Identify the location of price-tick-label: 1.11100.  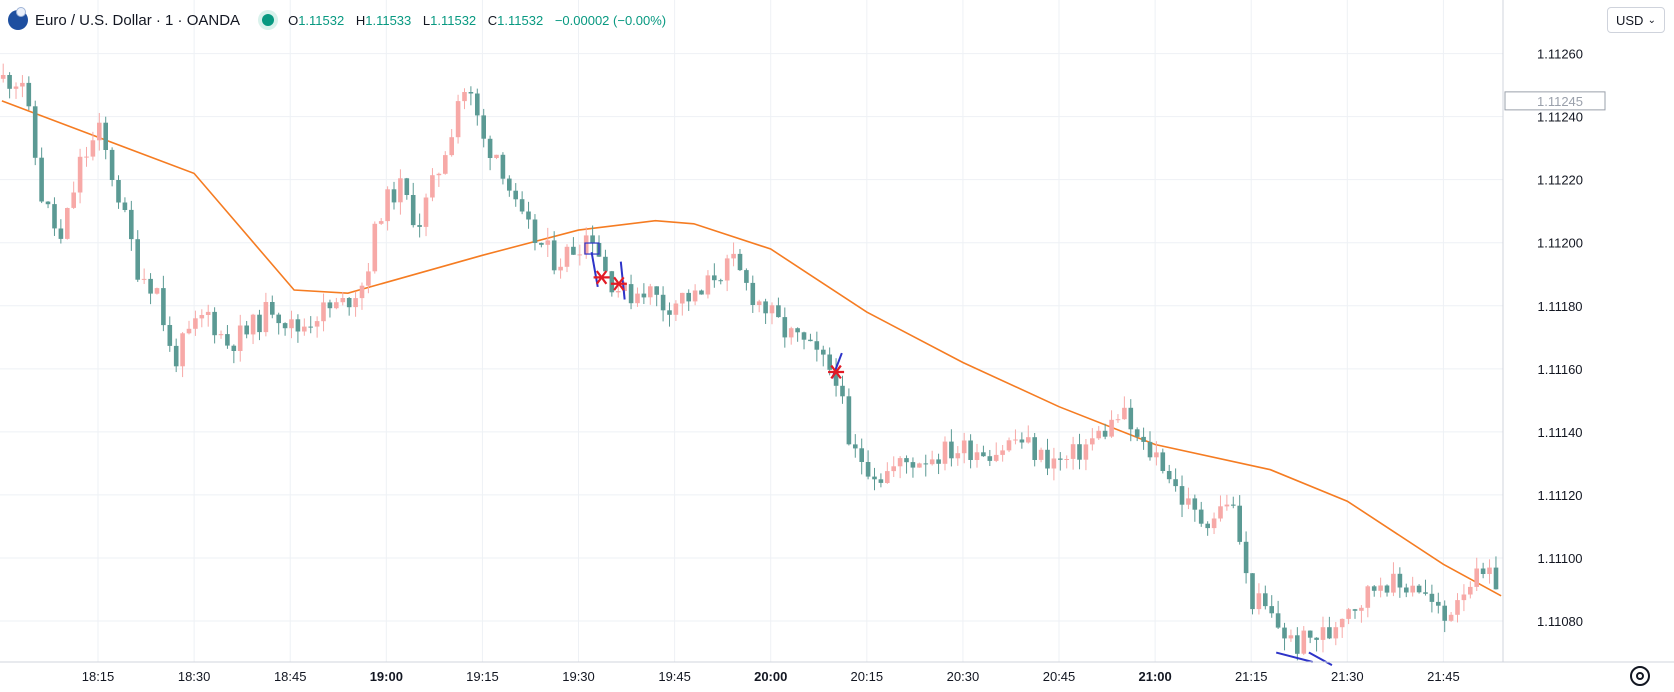
(1559, 558).